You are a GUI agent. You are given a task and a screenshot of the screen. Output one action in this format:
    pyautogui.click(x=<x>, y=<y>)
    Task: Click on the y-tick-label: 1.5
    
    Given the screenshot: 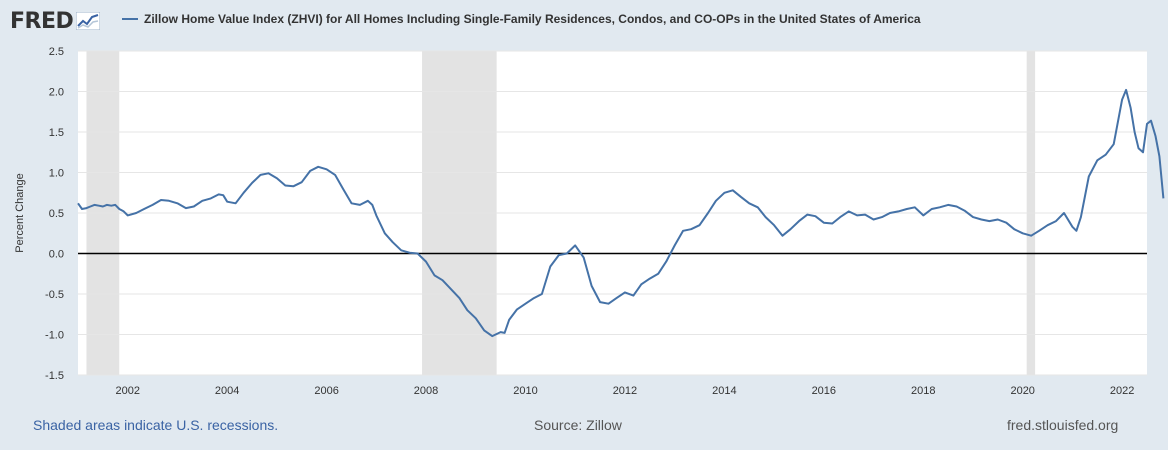 What is the action you would take?
    pyautogui.click(x=56, y=133)
    